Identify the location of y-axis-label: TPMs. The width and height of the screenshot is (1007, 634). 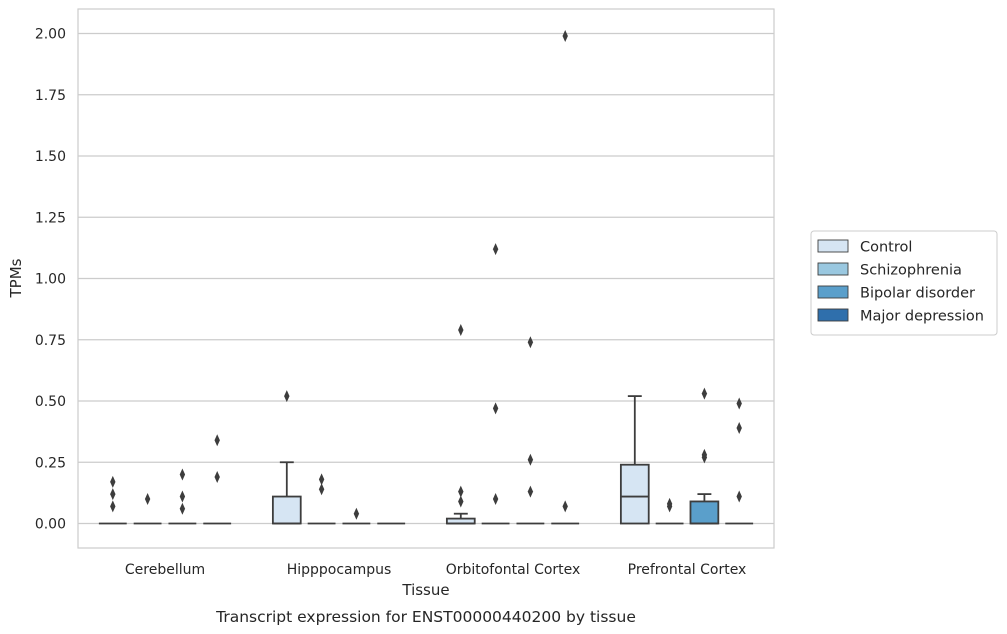
(16, 278).